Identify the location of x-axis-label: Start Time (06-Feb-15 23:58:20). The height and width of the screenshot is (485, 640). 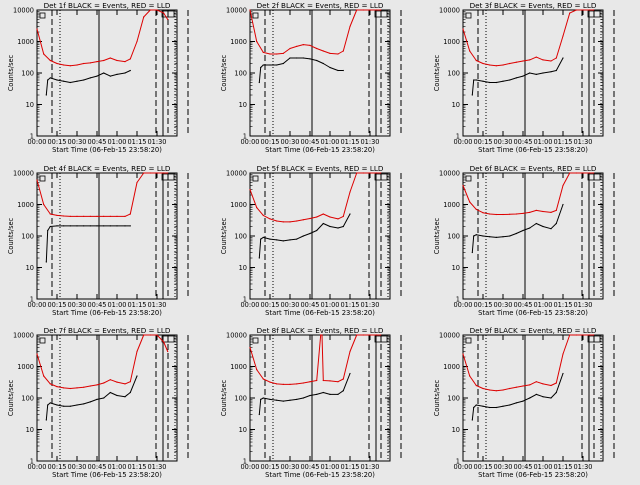
(533, 150).